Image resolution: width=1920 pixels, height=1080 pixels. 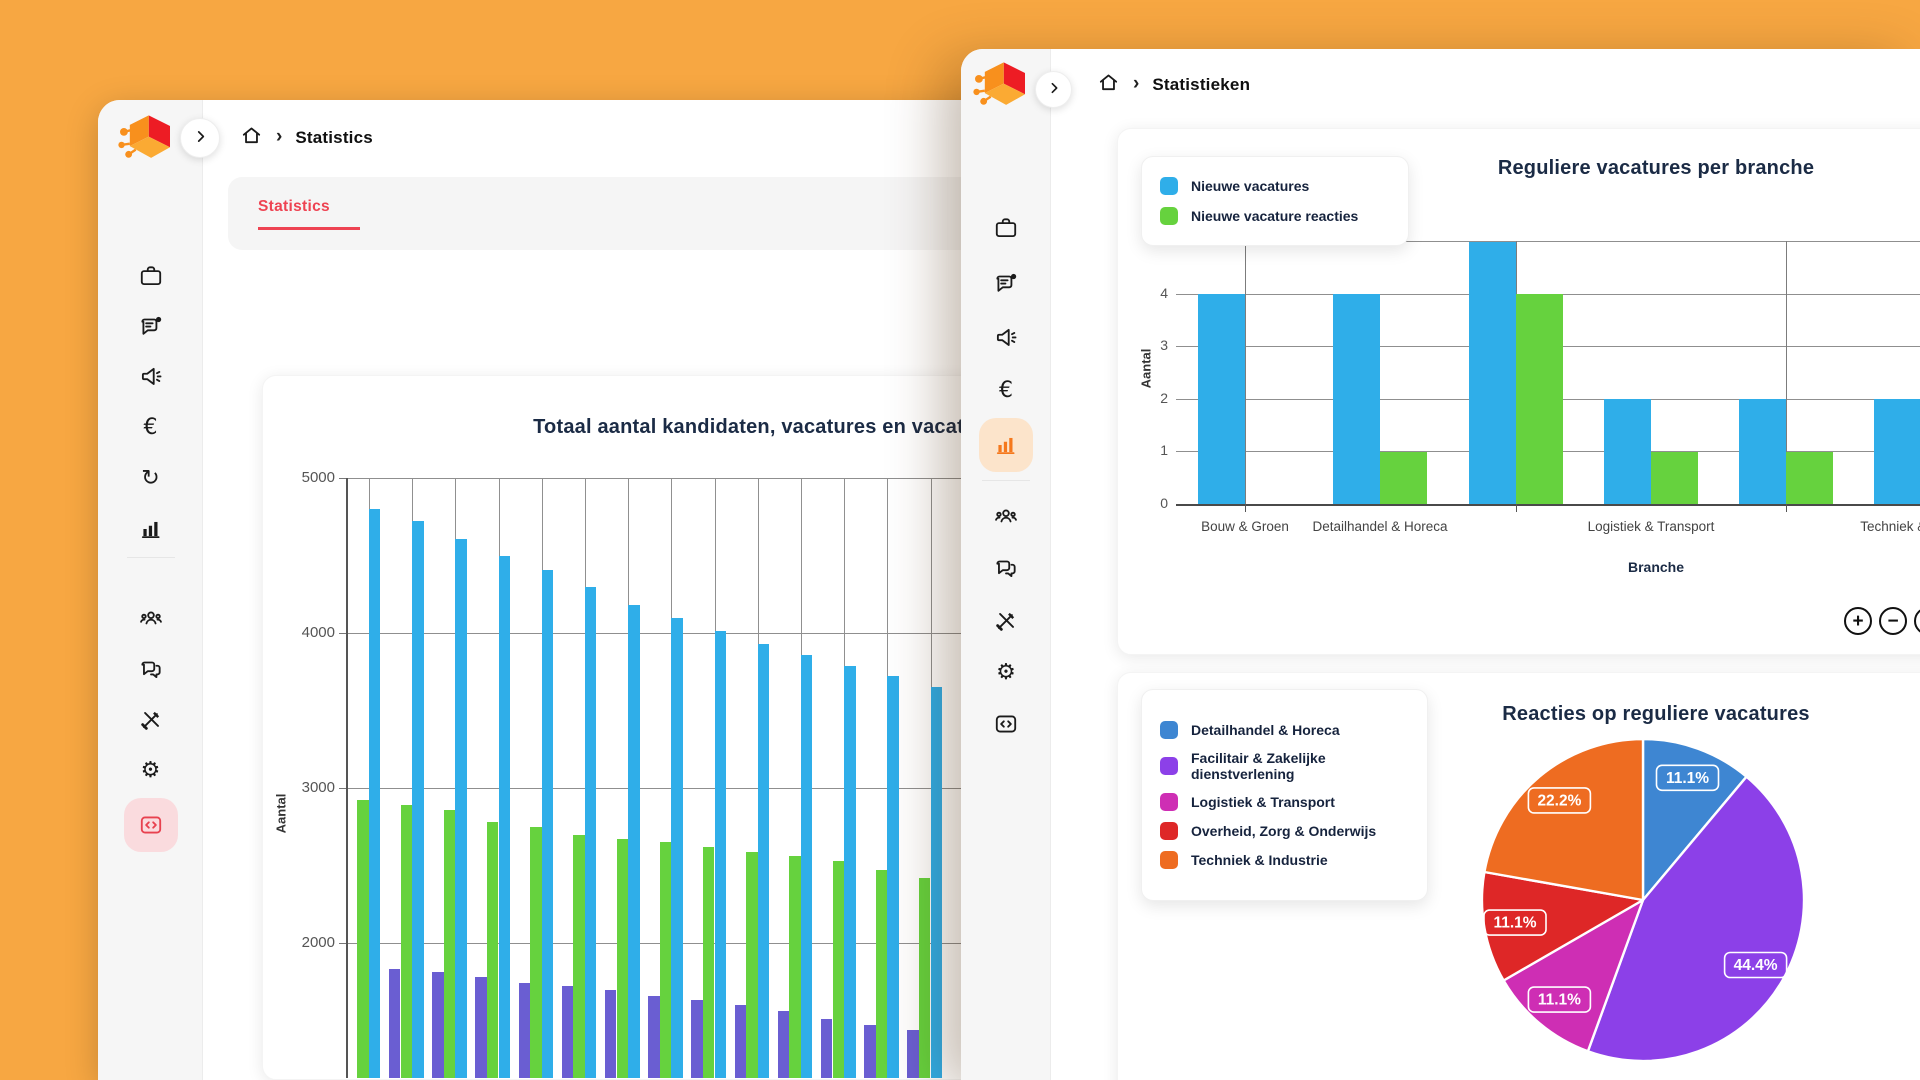 I want to click on y-tick-label: 0, so click(x=1164, y=502).